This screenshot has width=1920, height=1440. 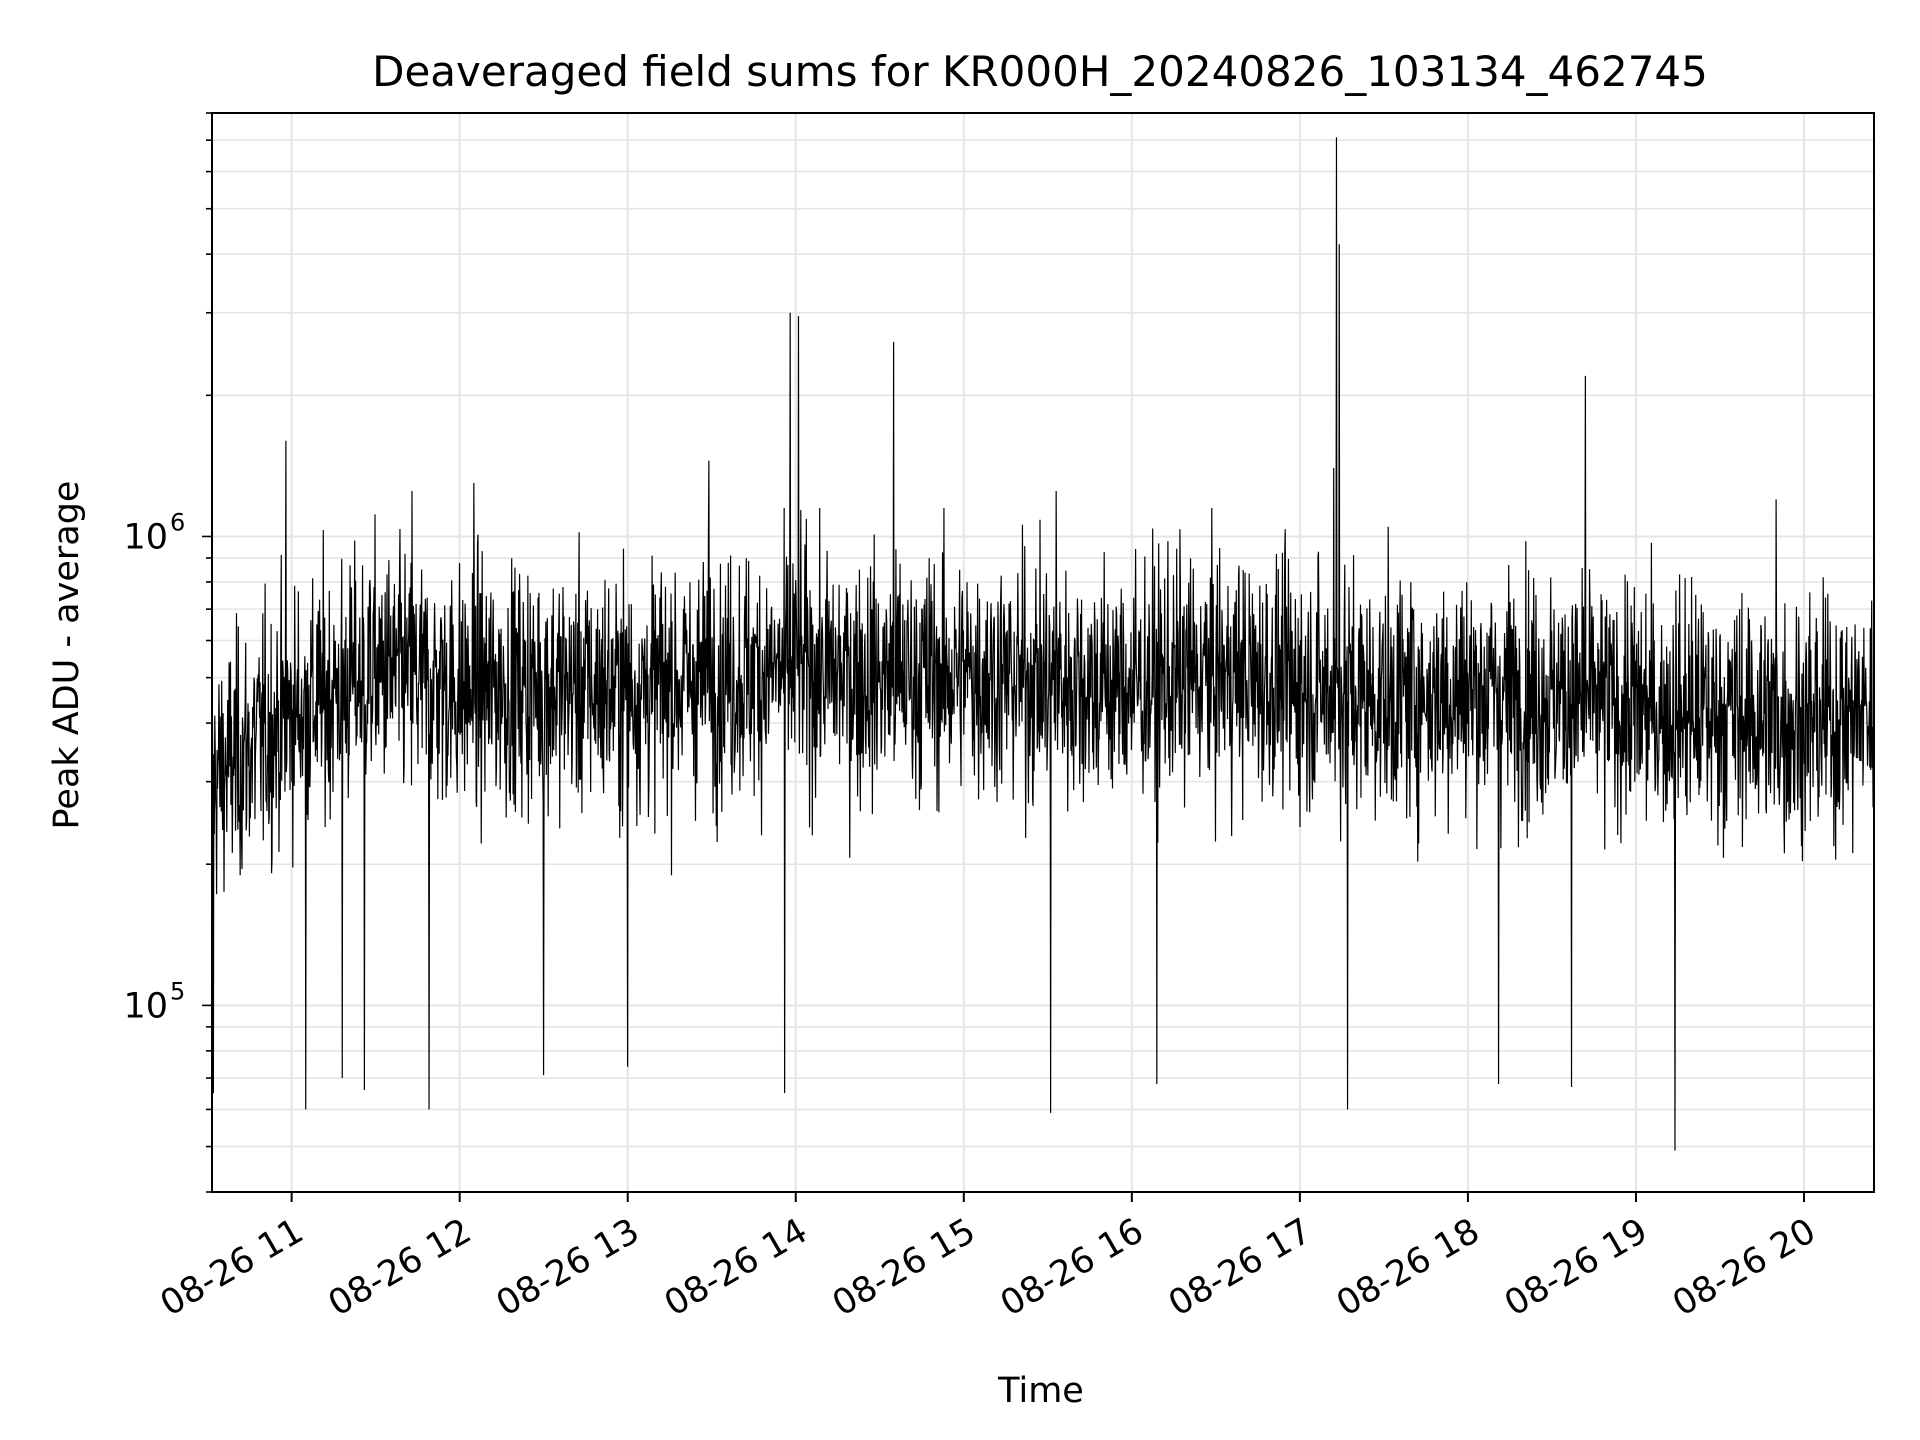 I want to click on y-tick-label: 10 6, so click(x=154, y=532).